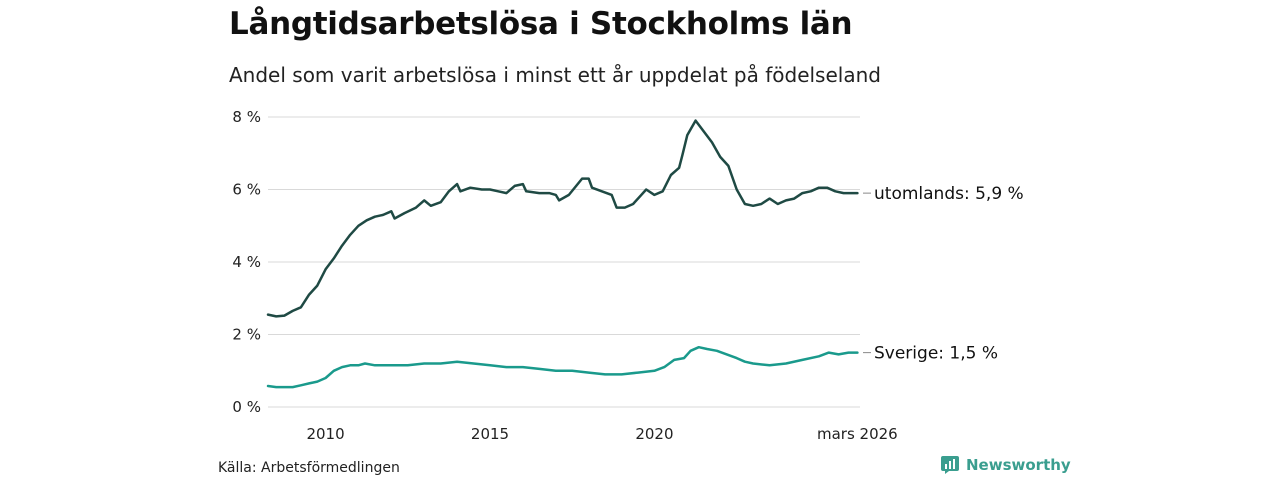 This screenshot has width=1280, height=480. What do you see at coordinates (943, 274) in the screenshot?
I see `series-end-labels: utomlands: 5,9 % Sverige: 1,5 %` at bounding box center [943, 274].